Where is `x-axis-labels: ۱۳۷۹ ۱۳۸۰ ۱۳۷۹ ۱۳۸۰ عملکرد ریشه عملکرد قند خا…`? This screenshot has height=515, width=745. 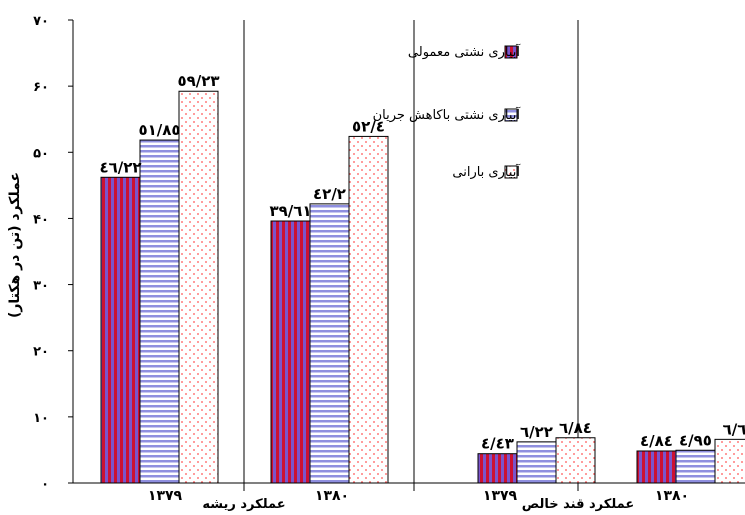 x-axis-labels: ۱۳۷۹ ۱۳۸۰ ۱۳۷۹ ۱۳۸۰ عملکرد ریشه عملکرد قند خا… is located at coordinates (418, 500).